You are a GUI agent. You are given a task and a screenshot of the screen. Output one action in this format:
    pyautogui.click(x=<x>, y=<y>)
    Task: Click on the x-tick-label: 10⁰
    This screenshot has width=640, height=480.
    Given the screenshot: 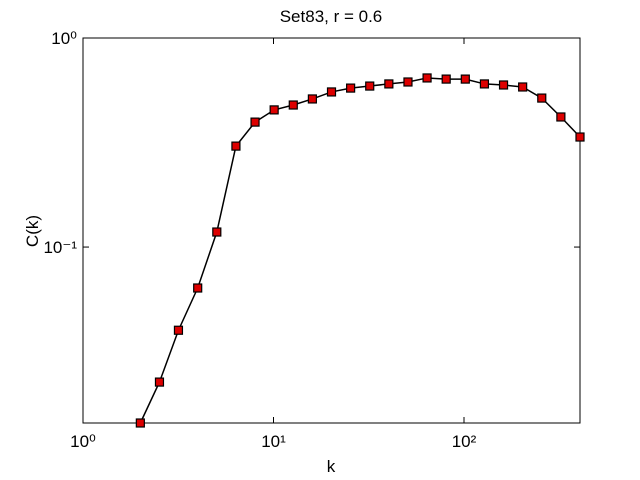 What is the action you would take?
    pyautogui.click(x=83, y=441)
    